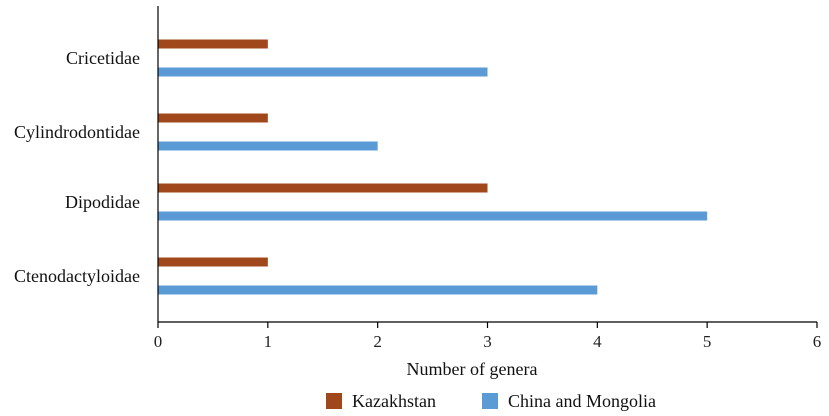 The height and width of the screenshot is (416, 829). I want to click on x-tick-label: 3, so click(487, 341).